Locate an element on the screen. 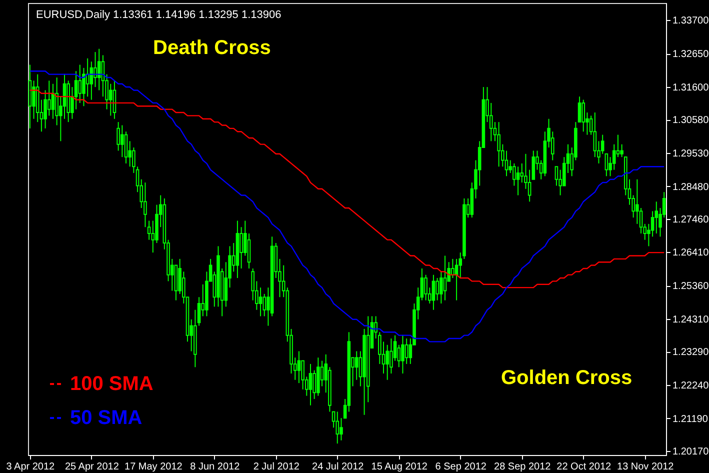 The image size is (709, 473). y-tick-label: 1.20170 is located at coordinates (690, 452).